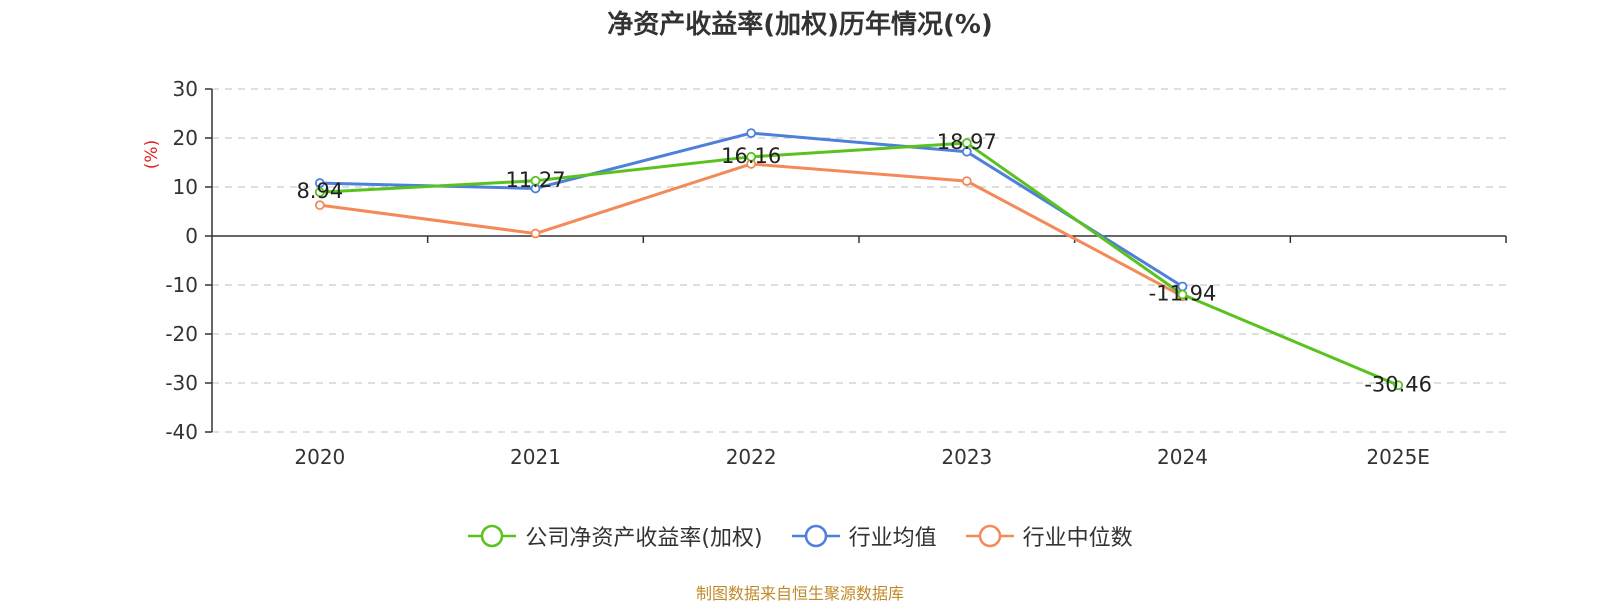 Image resolution: width=1600 pixels, height=604 pixels. What do you see at coordinates (191, 236) in the screenshot?
I see `y-tick-label: 0` at bounding box center [191, 236].